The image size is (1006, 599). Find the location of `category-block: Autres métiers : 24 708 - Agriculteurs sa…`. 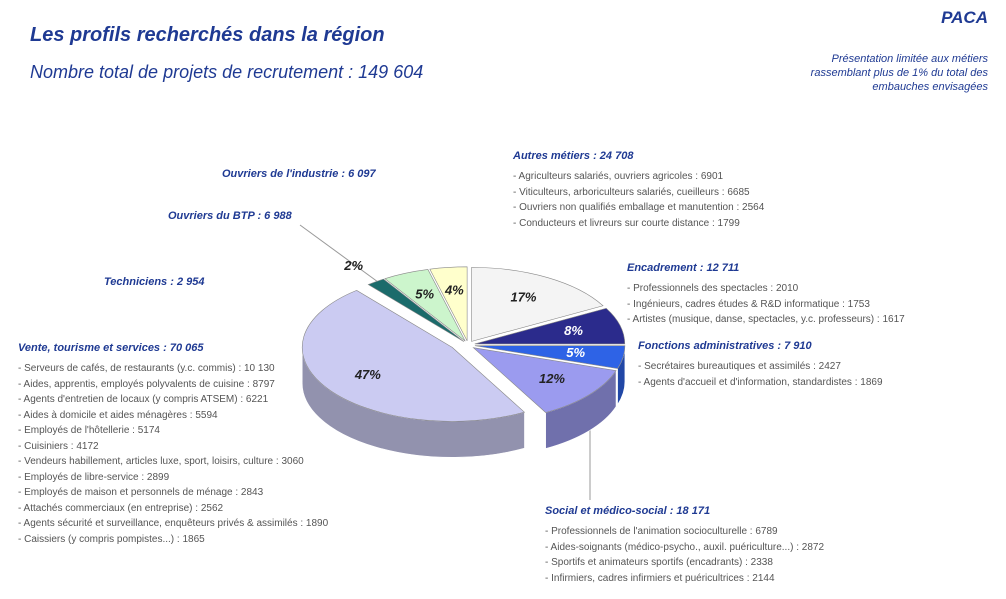

category-block: Autres métiers : 24 708 - Agriculteurs sa… is located at coordinates (638, 190).